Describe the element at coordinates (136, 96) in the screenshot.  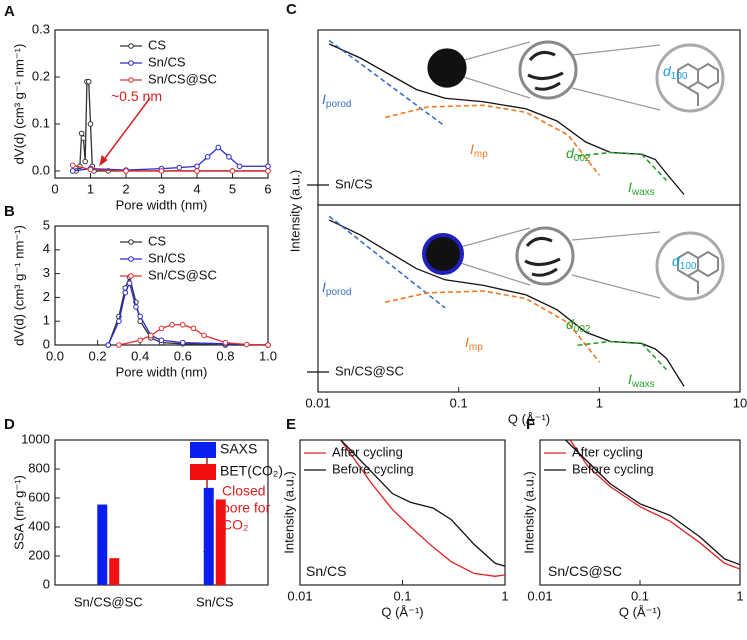
I see `annotation: ~0.5 nm` at that location.